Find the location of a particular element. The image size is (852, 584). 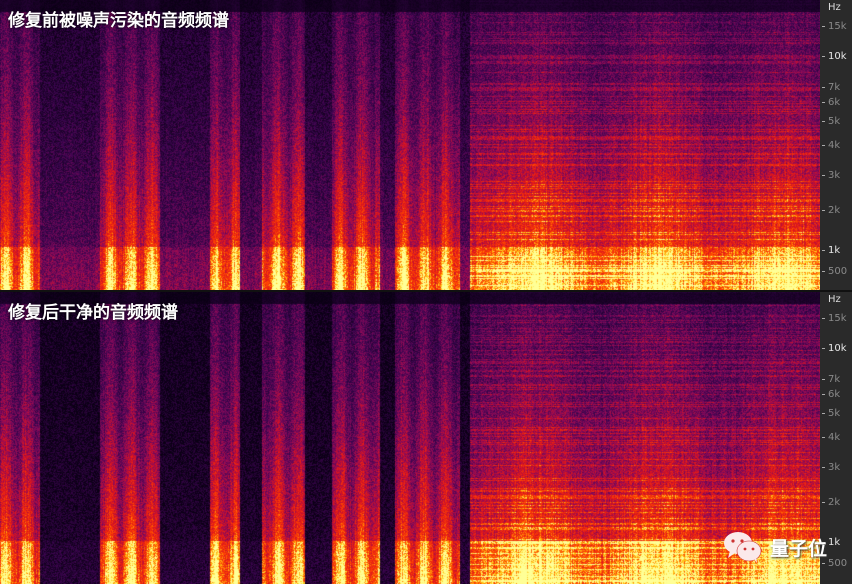

watermark-text: 量子位 is located at coordinates (799, 548).